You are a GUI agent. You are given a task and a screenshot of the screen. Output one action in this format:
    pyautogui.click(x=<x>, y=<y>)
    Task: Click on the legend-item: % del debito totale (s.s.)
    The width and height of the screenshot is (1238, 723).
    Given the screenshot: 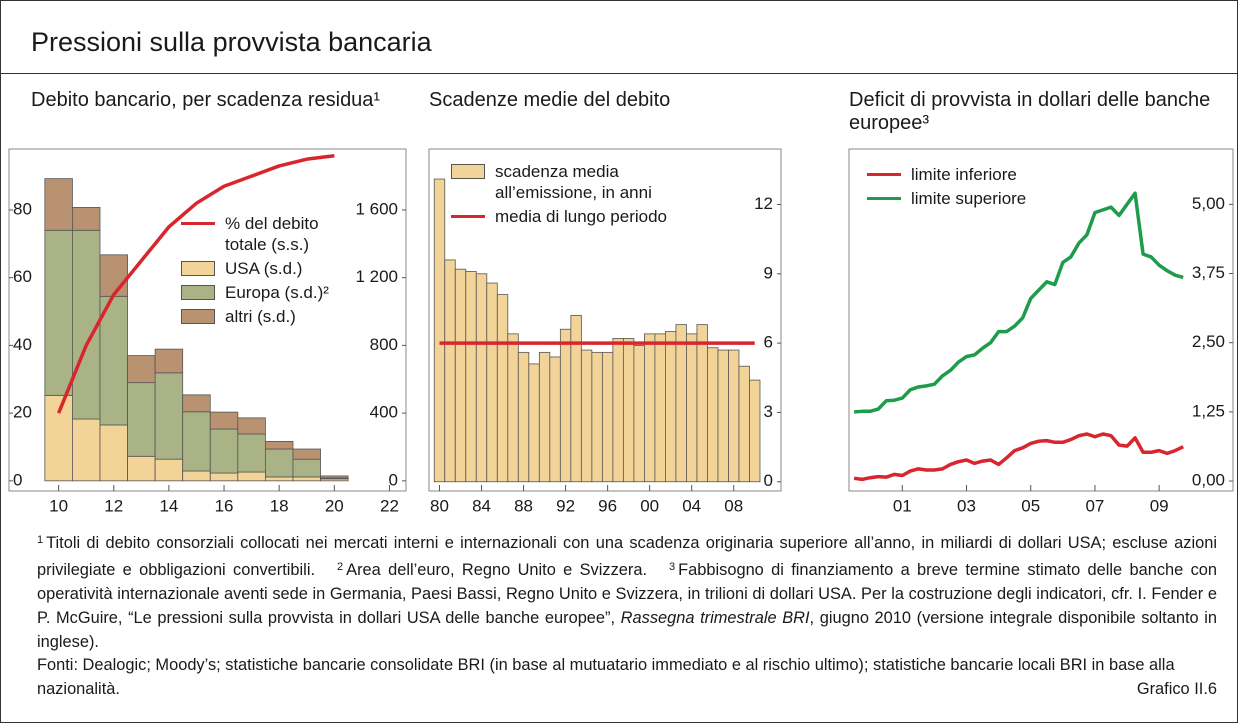 What is the action you would take?
    pyautogui.click(x=288, y=234)
    